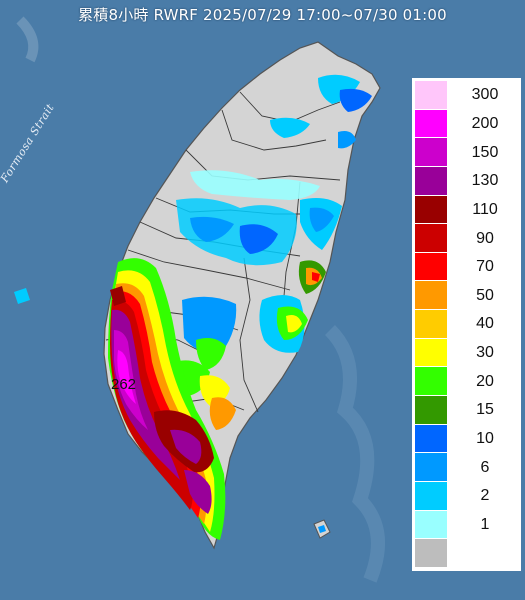  What do you see at coordinates (485, 496) in the screenshot?
I see `legend-label: 2` at bounding box center [485, 496].